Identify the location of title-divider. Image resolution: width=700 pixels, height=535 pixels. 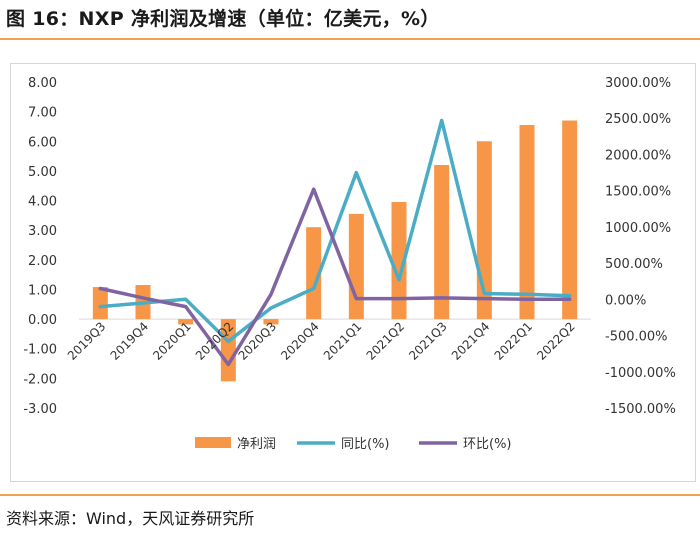
(350, 39).